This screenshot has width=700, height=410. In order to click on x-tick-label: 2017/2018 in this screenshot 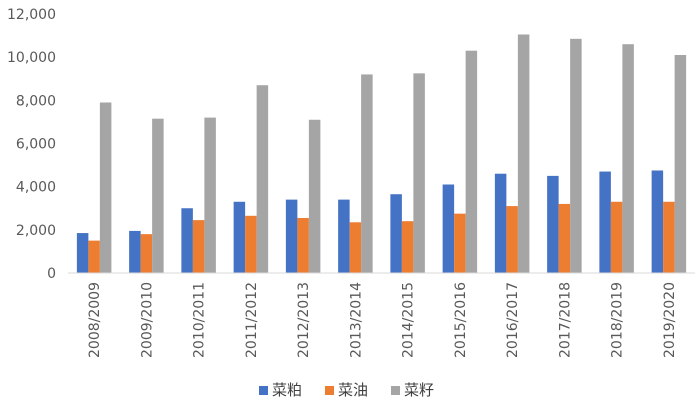, I will do `click(565, 320)`.